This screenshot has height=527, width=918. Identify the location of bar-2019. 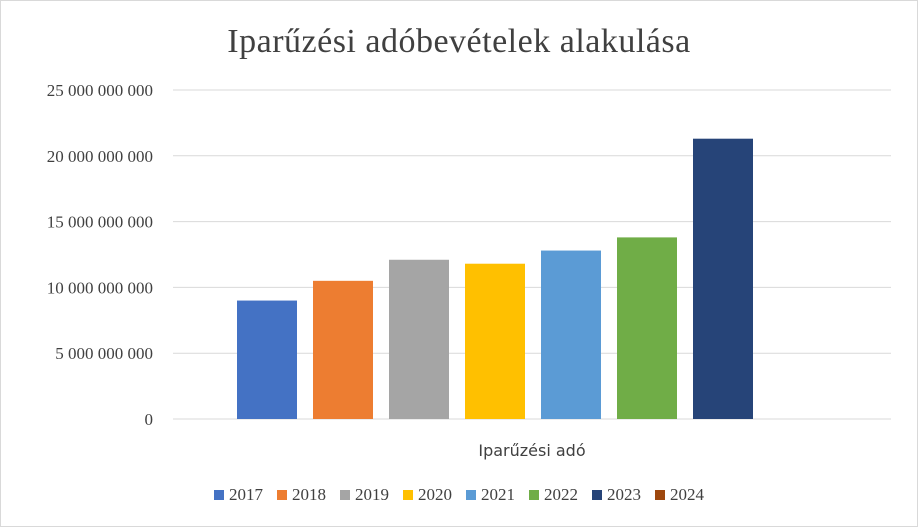
(419, 339).